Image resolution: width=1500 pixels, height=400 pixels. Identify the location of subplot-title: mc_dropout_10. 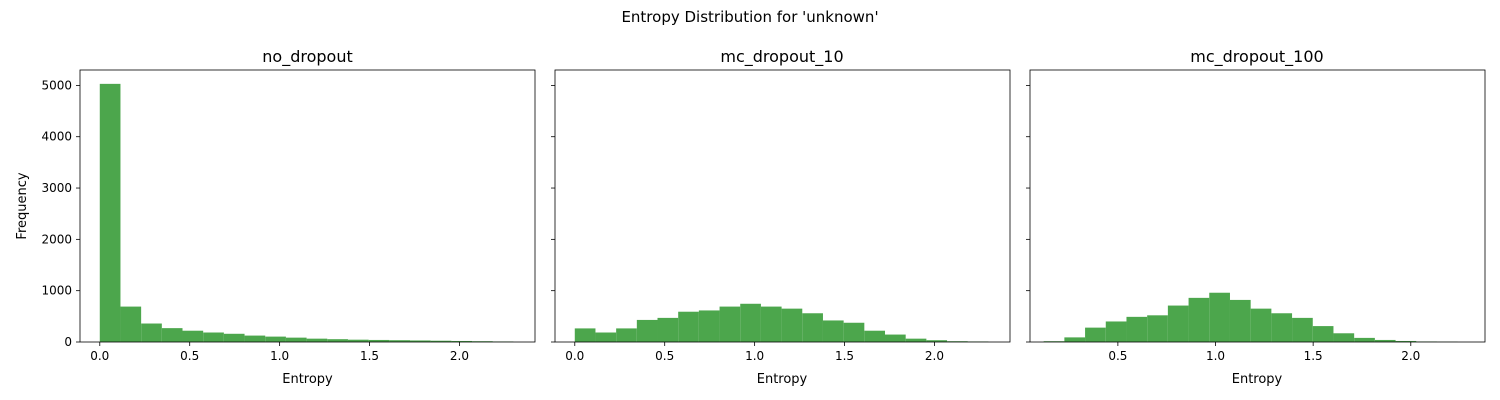
(781, 57).